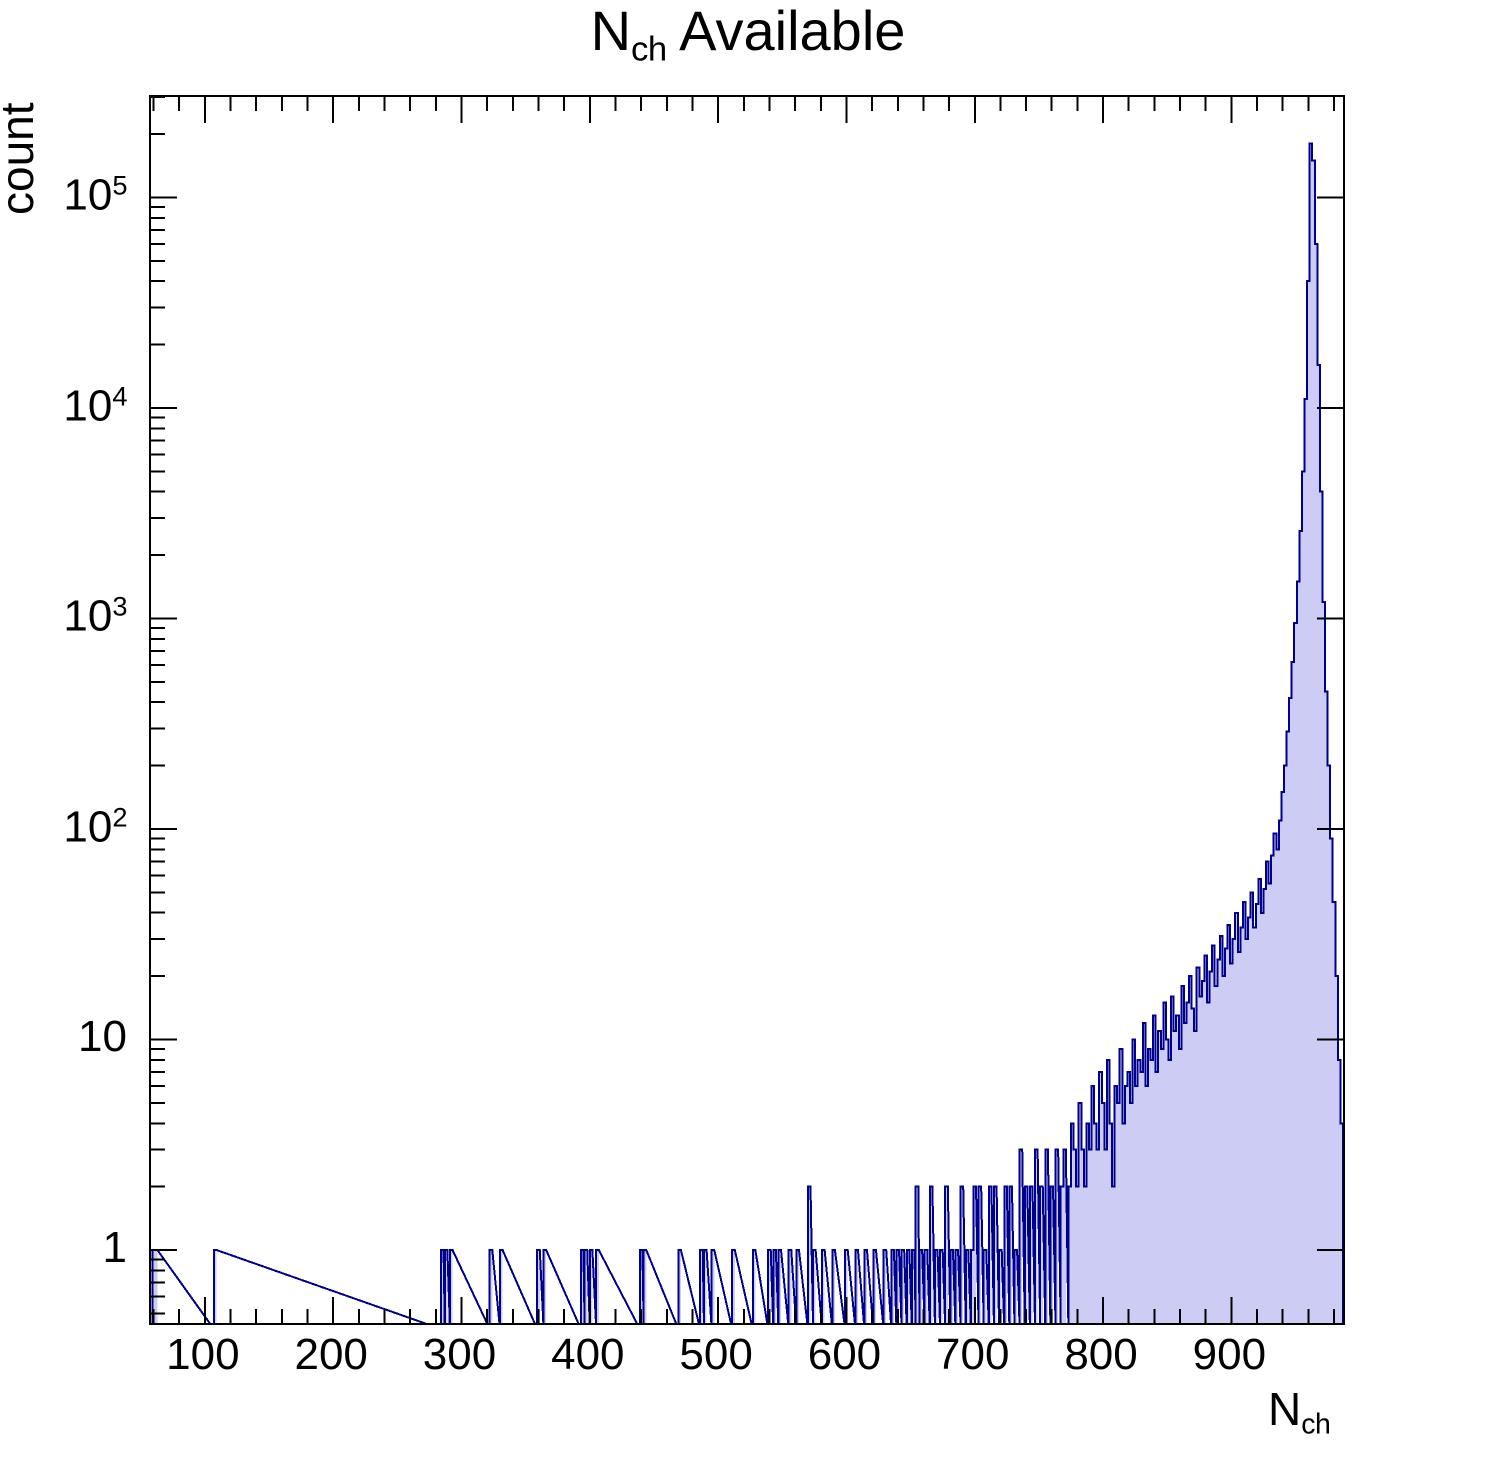 This screenshot has width=1496, height=1472. Describe the element at coordinates (716, 1354) in the screenshot. I see `x-axis-tick-label: 500` at that location.